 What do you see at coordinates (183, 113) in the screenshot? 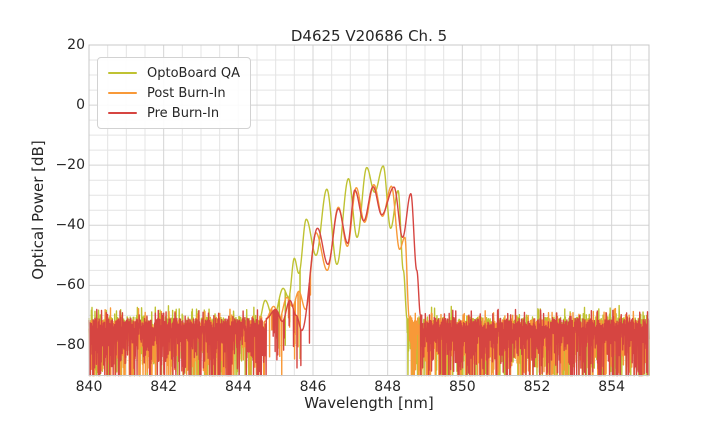
I see `legend-label: Pre Burn-In` at bounding box center [183, 113].